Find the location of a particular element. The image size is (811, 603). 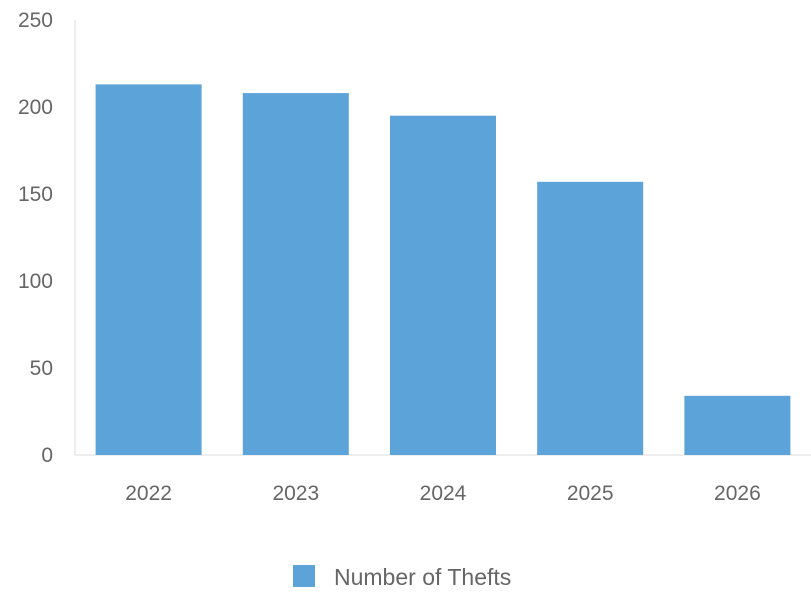

x-tick-label: 2025 is located at coordinates (590, 493).